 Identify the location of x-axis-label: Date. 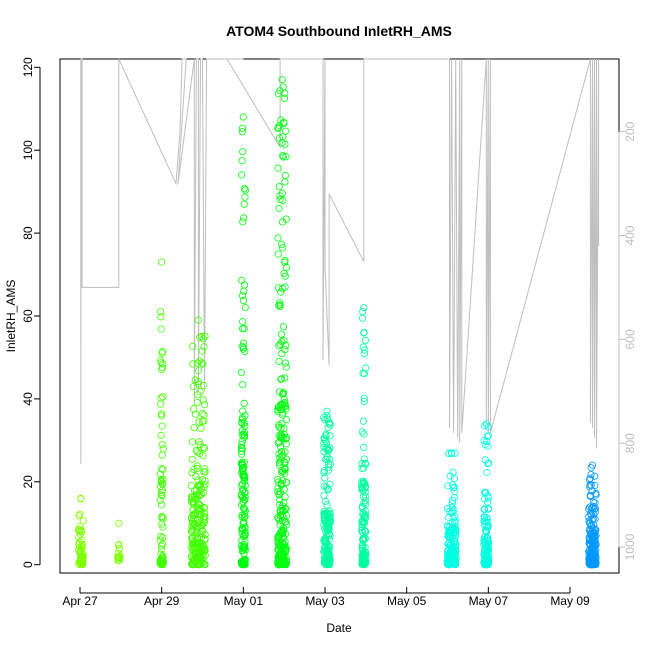
(339, 628).